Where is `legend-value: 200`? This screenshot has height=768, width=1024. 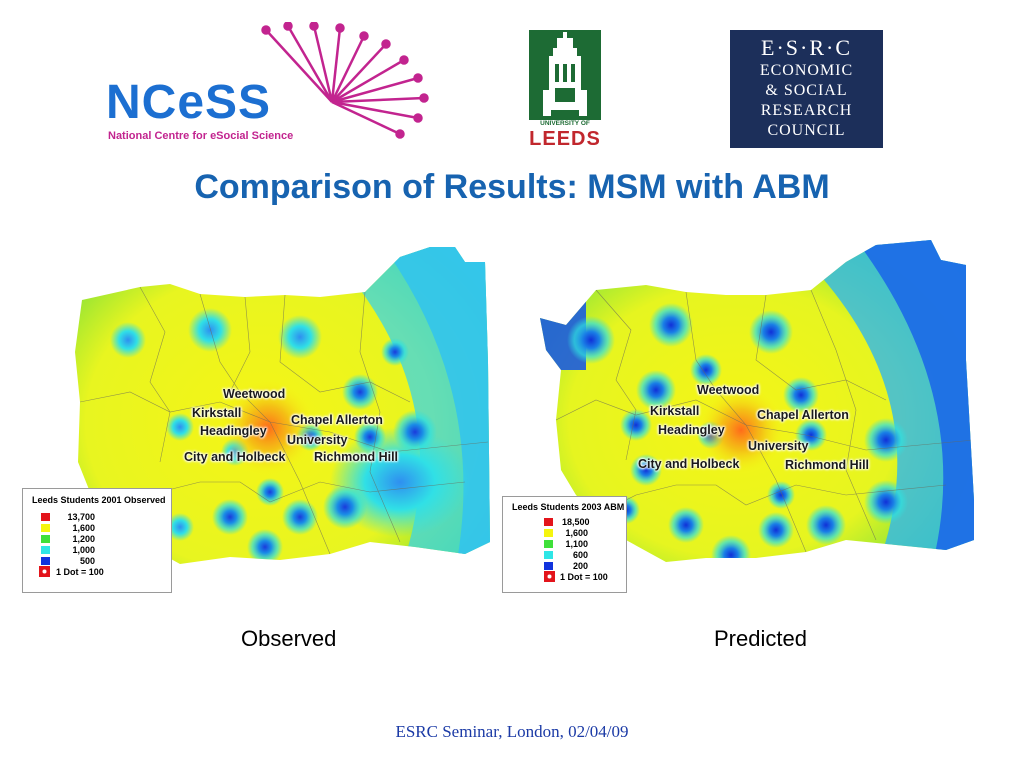
legend-value: 200 is located at coordinates (580, 565).